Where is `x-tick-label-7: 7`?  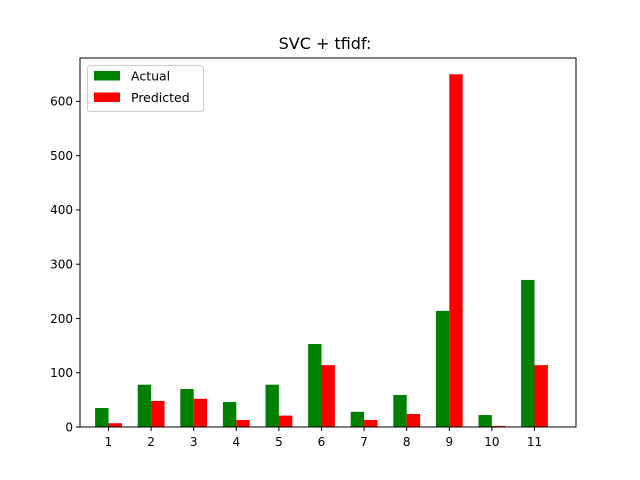 x-tick-label-7: 7 is located at coordinates (364, 442).